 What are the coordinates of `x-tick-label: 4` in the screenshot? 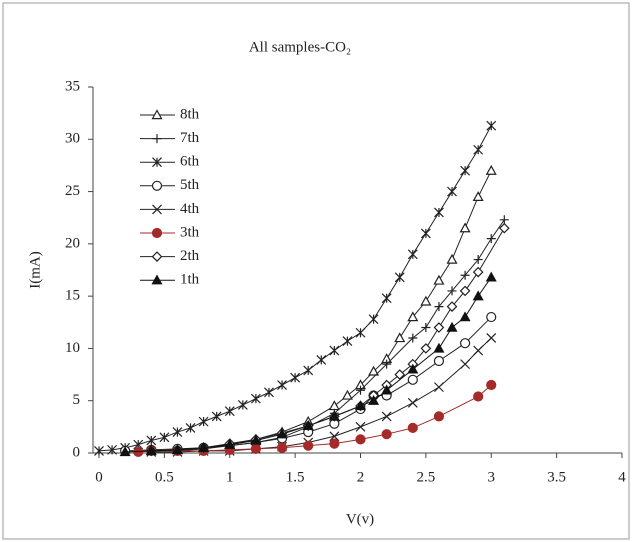 It's located at (622, 477).